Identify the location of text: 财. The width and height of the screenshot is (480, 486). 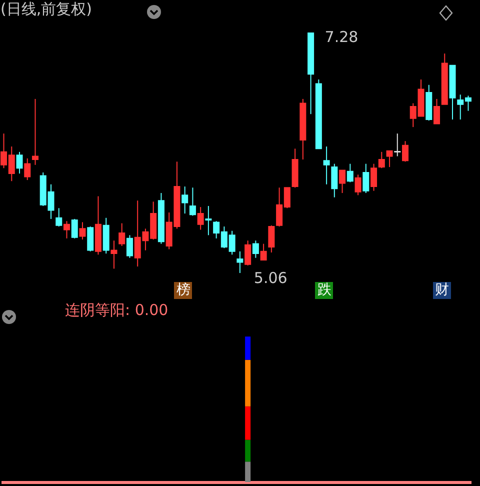
(441, 290).